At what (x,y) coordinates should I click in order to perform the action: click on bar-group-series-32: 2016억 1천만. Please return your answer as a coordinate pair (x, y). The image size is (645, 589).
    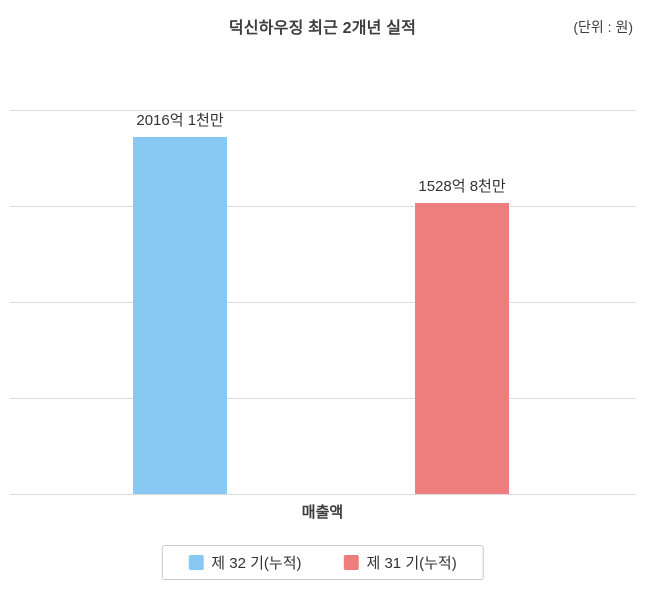
    Looking at the image, I should click on (180, 301).